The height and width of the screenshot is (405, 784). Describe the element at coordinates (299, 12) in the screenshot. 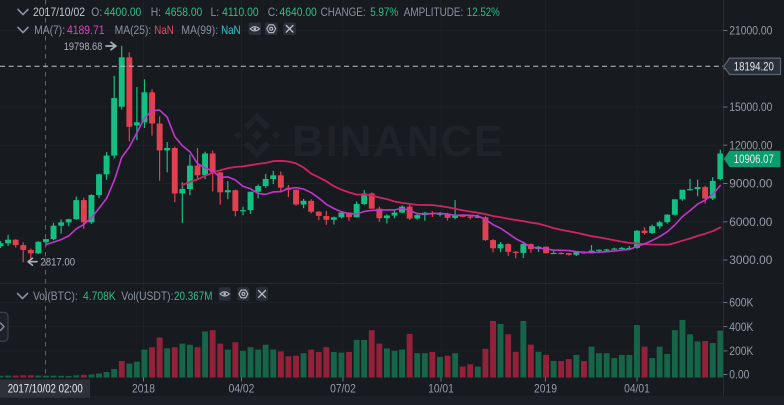

I see `svg-text: 4640.00` at that location.